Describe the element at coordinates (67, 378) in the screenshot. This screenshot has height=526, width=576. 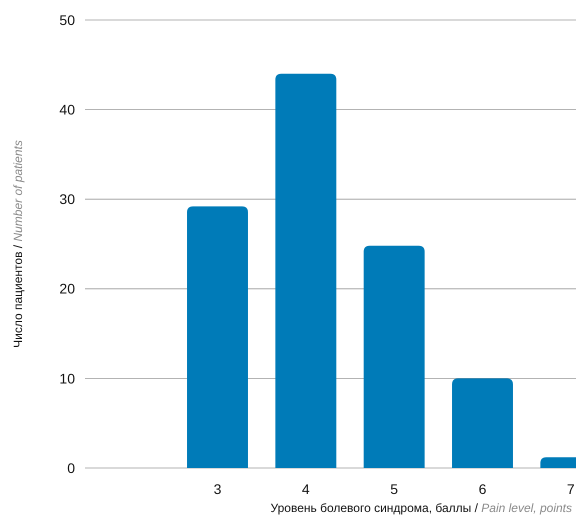
I see `y-tick-label: 10` at that location.